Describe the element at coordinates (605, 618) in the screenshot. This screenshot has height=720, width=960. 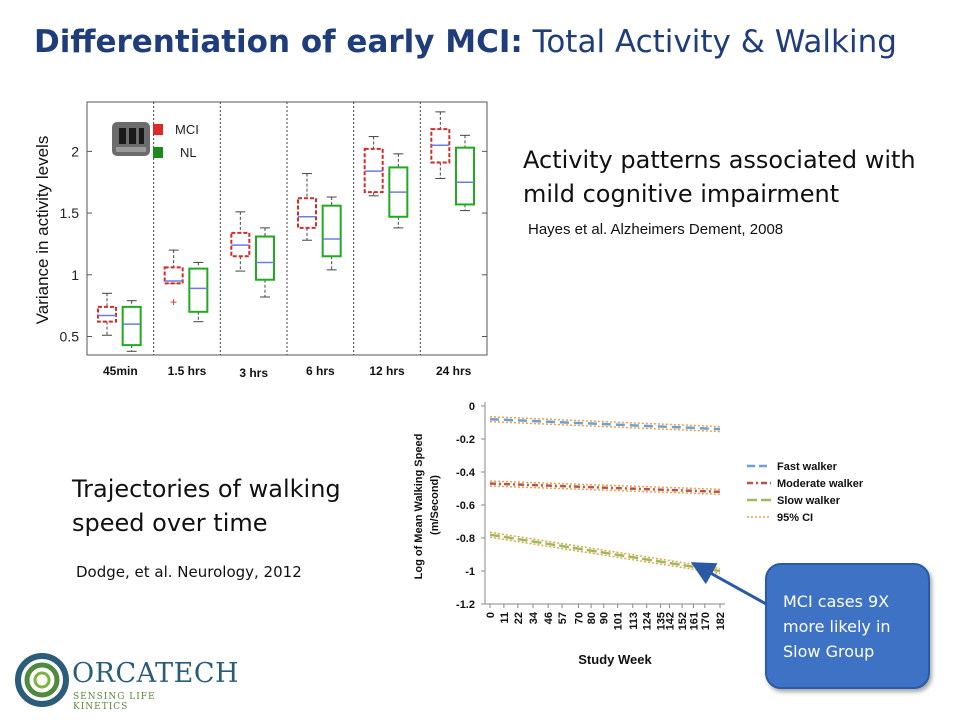
I see `x-tick-label: 90` at that location.